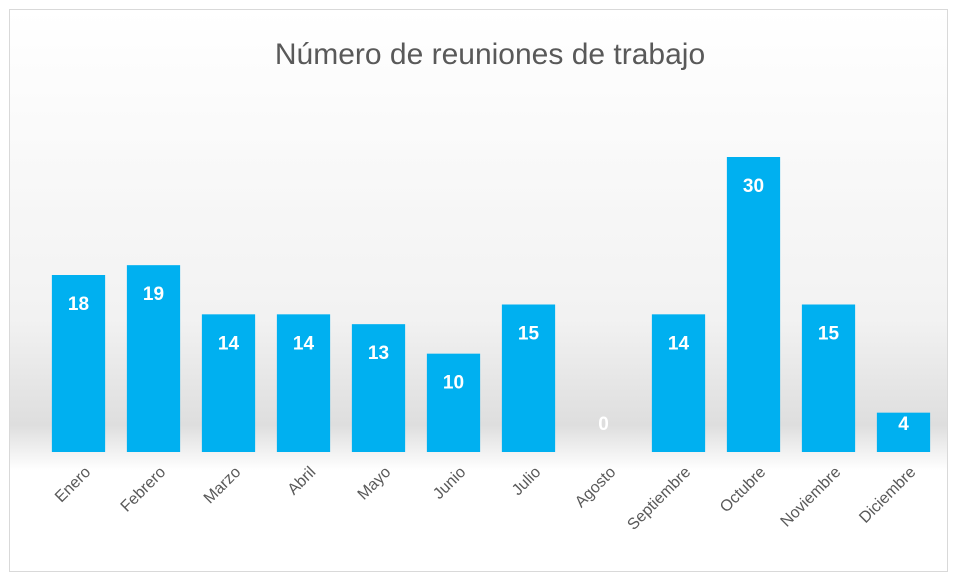 The width and height of the screenshot is (958, 581). I want to click on chart-title: Número de reuniones de trabajo, so click(490, 54).